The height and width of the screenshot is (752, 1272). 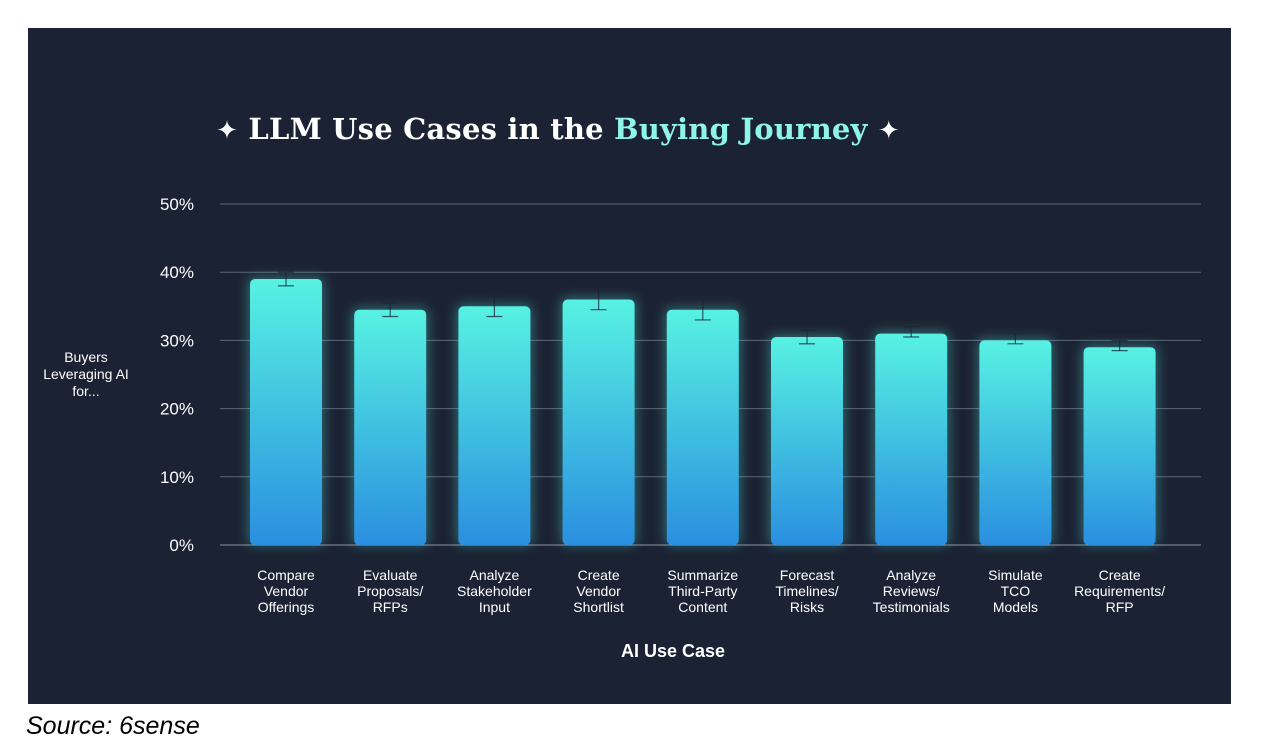 What do you see at coordinates (1119, 591) in the screenshot?
I see `x-tick-label: Create Requirements/RFP` at bounding box center [1119, 591].